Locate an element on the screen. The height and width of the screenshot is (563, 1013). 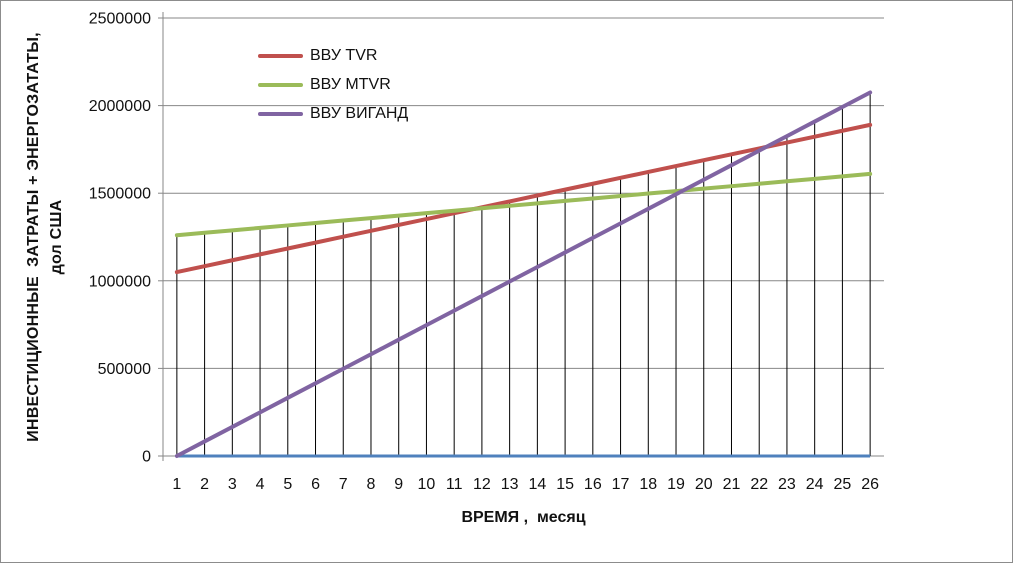
x-tick-label: 10 is located at coordinates (427, 484).